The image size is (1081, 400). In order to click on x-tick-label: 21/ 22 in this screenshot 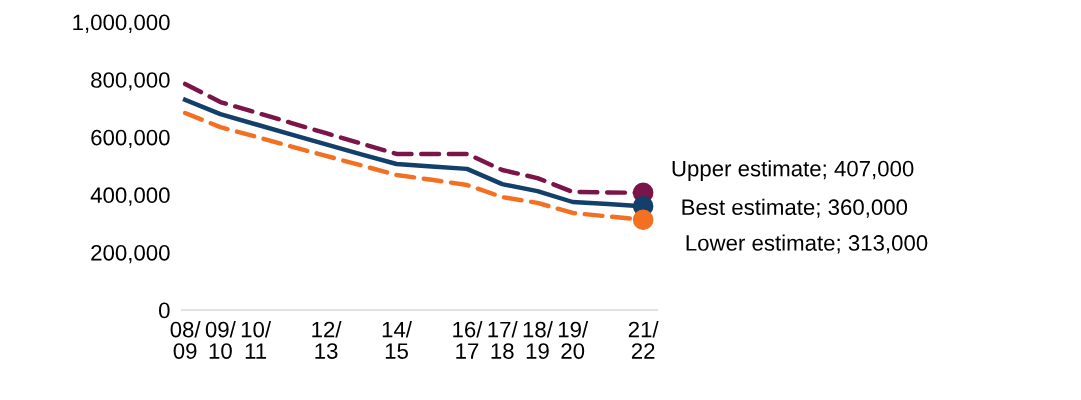, I will do `click(643, 340)`.